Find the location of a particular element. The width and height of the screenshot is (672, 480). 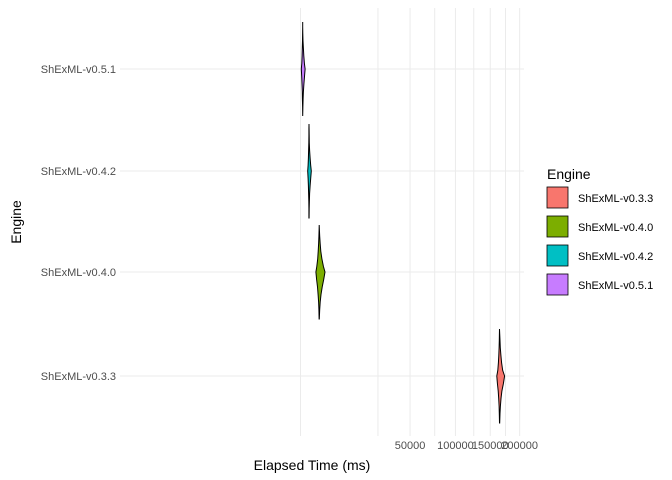

x-tick-label: 150000 is located at coordinates (490, 446).